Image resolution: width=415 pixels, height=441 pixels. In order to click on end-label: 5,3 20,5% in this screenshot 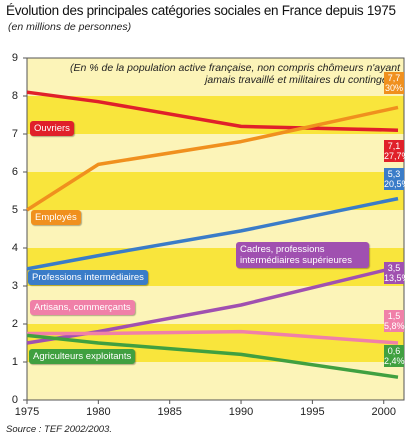, I will do `click(397, 179)`.